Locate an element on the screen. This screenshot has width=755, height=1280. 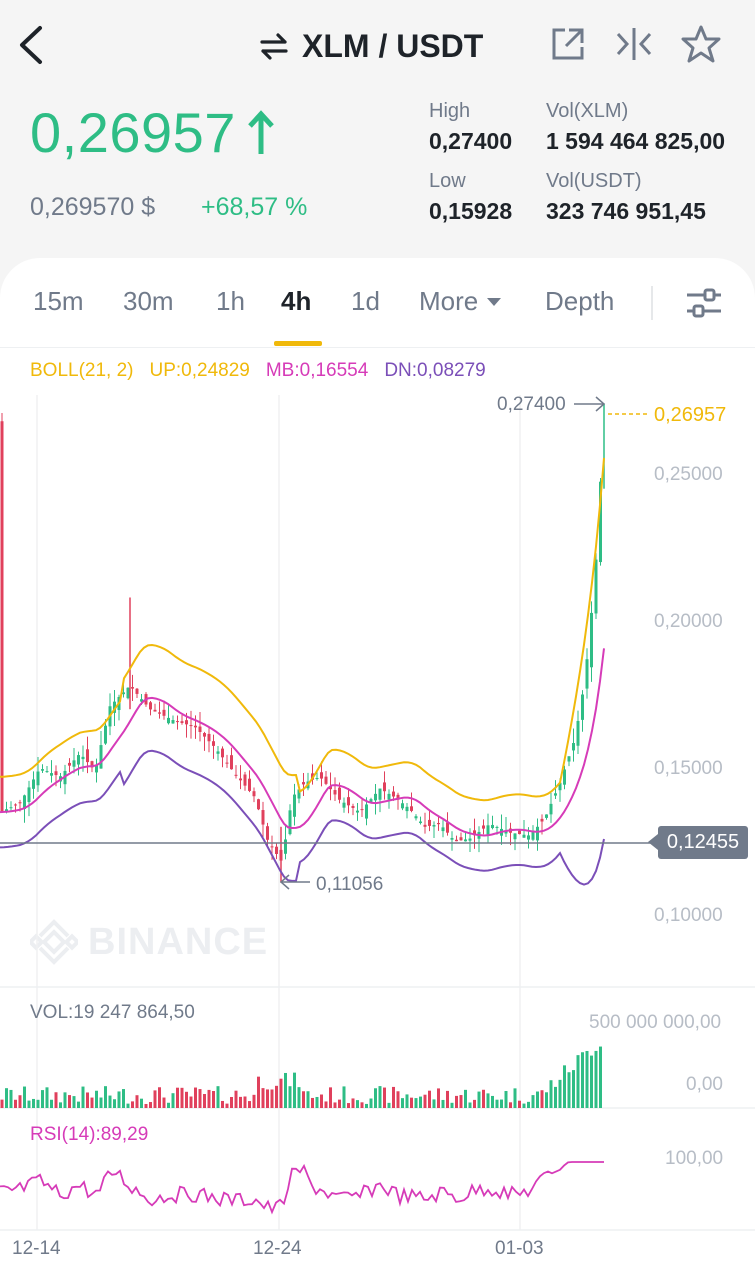
top-bar: XLM / USDT is located at coordinates (377, 45).